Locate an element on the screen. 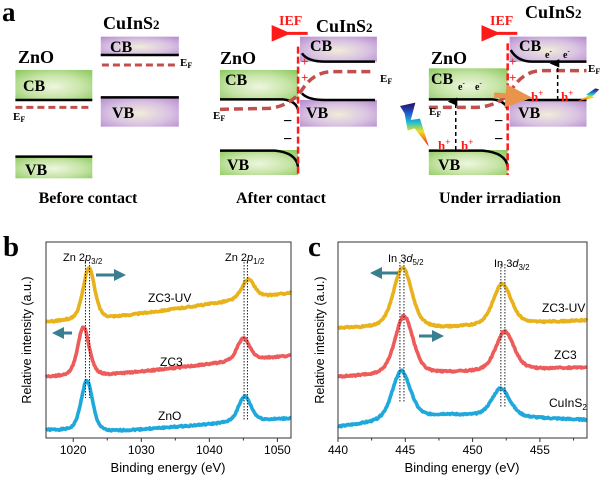 The image size is (600, 478). after-contact-diagram is located at coordinates (298, 102).